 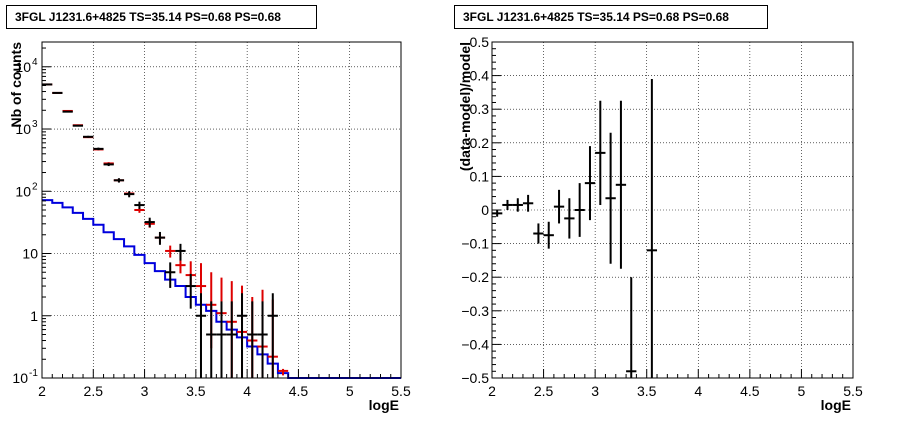 I want to click on right-y-tick-label: 0.4, so click(x=480, y=76).